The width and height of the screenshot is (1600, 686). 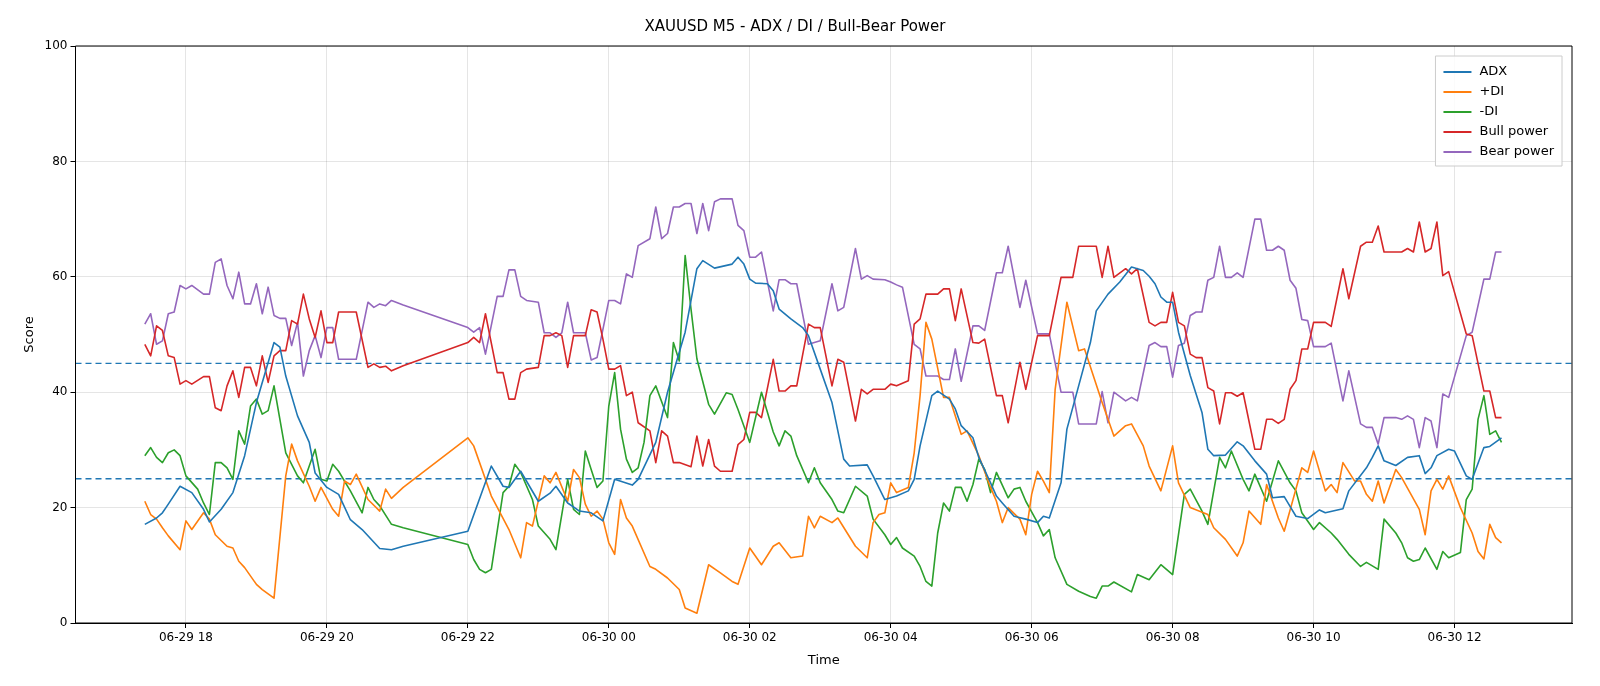 I want to click on y-tick-label: 100, so click(x=56, y=45).